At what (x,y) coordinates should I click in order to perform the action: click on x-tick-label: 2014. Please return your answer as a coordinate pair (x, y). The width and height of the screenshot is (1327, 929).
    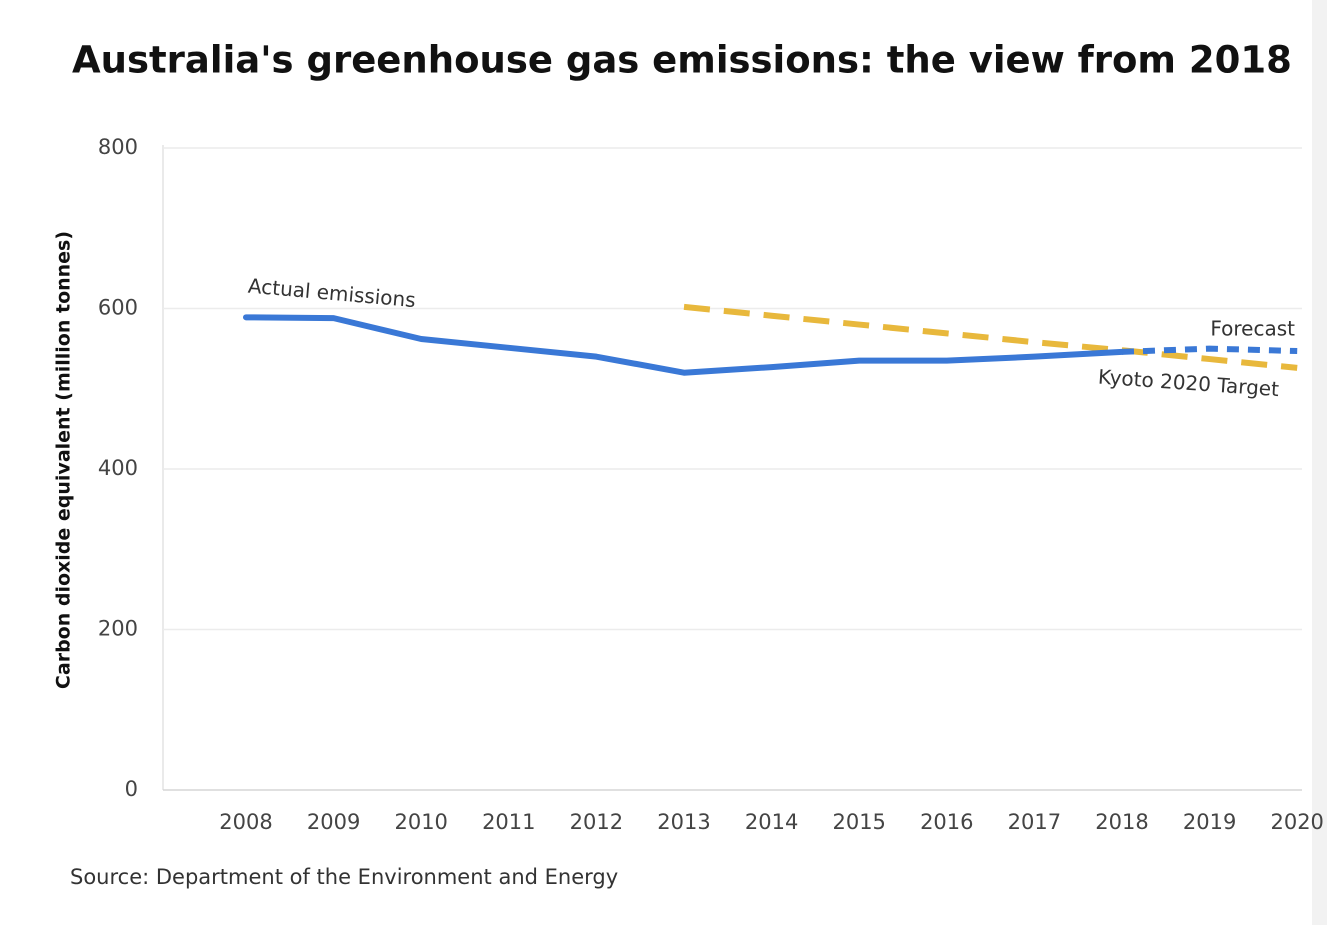
    Looking at the image, I should click on (771, 822).